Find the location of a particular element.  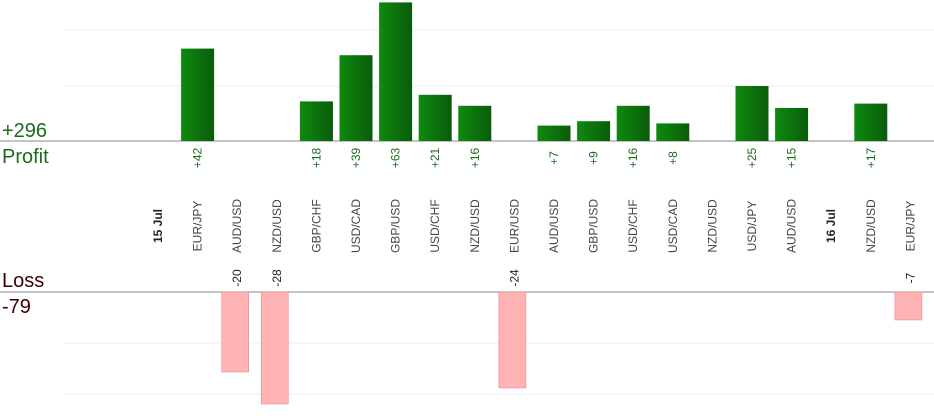

category-tick-label: EUR/USD is located at coordinates (514, 226).